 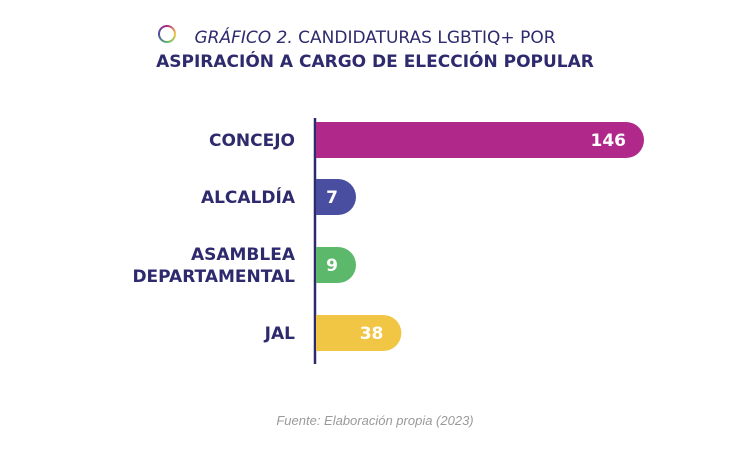 I want to click on chart-title-line1: GRÁFICO 2. CANDIDATURAS LGBTIQ+ POR, so click(x=375, y=38).